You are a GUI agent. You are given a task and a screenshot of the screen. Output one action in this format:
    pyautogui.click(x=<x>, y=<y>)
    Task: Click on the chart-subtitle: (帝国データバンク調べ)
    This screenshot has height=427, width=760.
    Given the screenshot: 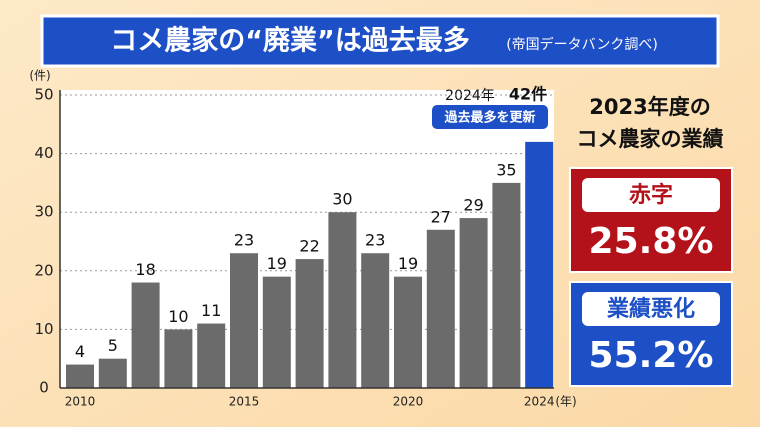 What is the action you would take?
    pyautogui.click(x=582, y=44)
    